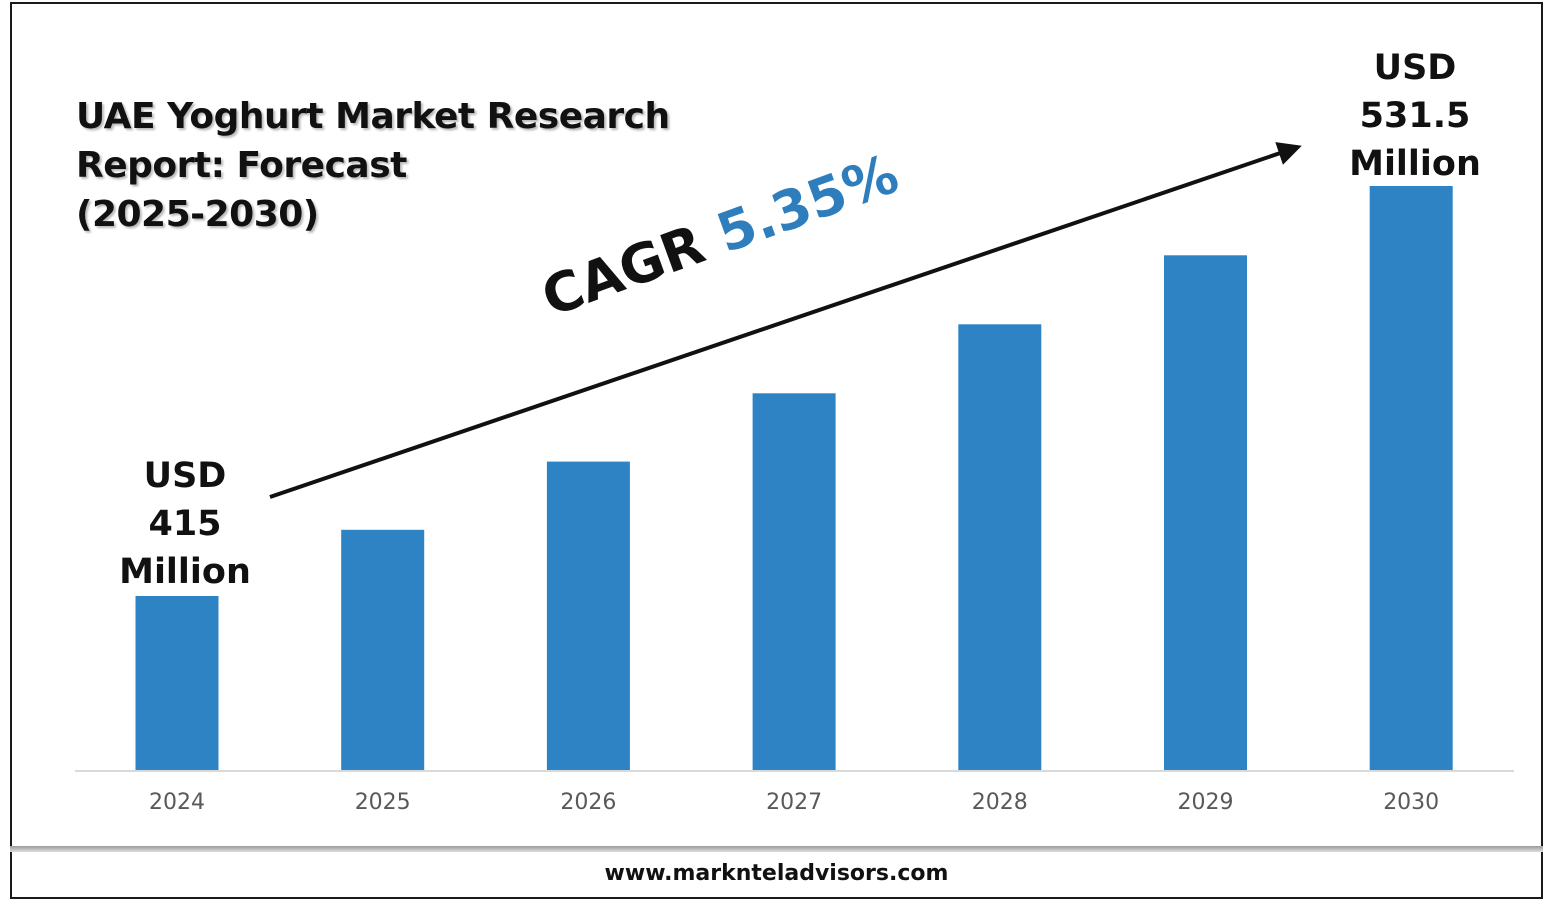 The image size is (1557, 905). Describe the element at coordinates (1000, 802) in the screenshot. I see `x-tick-label-2028: 2028` at that location.